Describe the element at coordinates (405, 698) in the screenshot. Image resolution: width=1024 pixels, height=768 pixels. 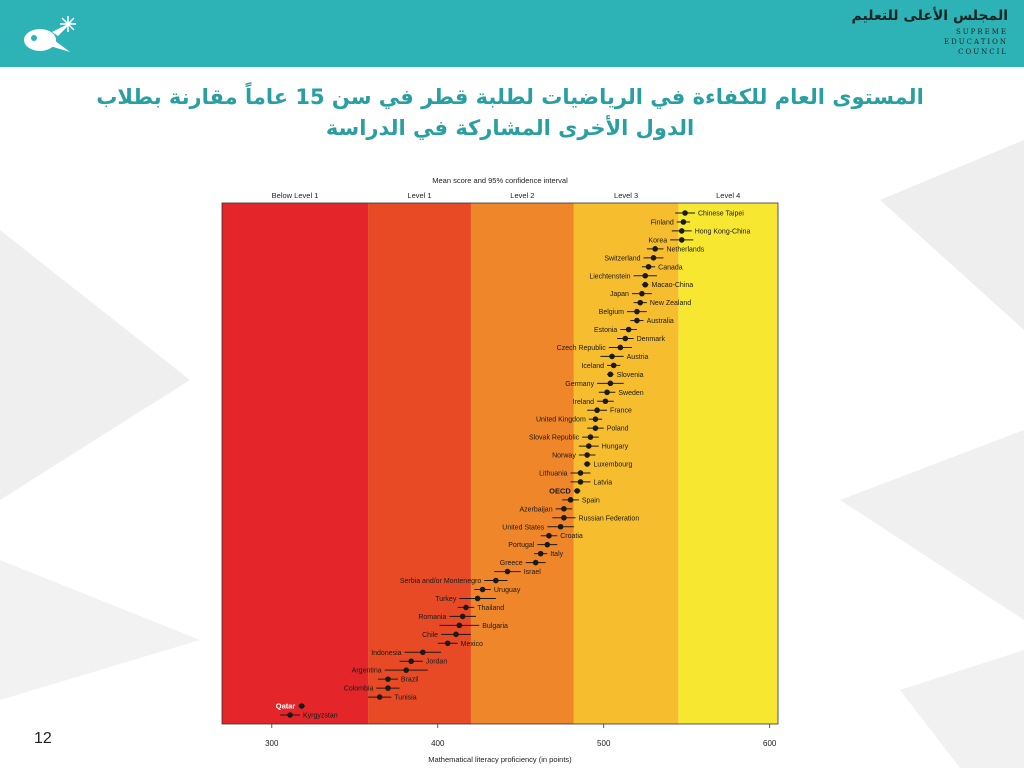
I see `country-label: Tunisia` at that location.